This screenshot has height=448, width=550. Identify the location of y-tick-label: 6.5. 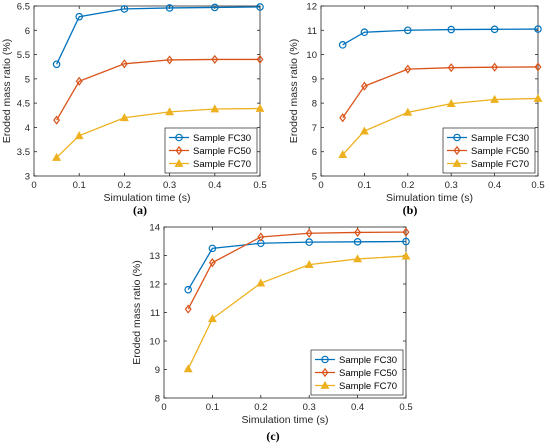
(23, 7).